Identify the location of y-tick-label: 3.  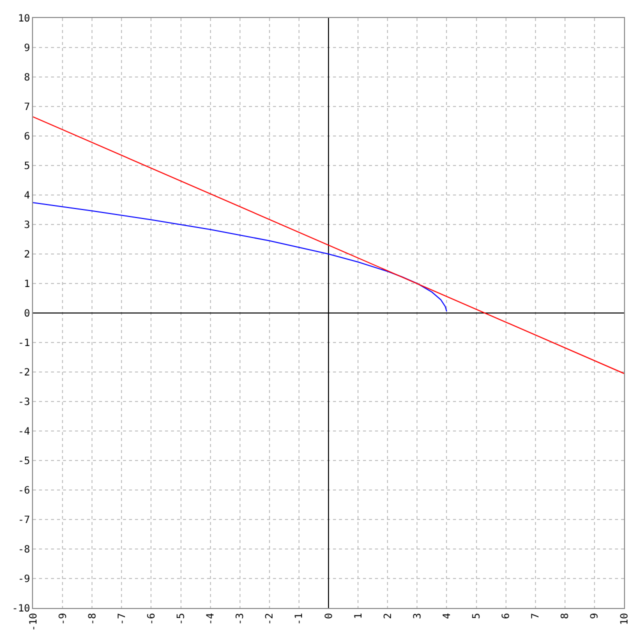
(27, 225).